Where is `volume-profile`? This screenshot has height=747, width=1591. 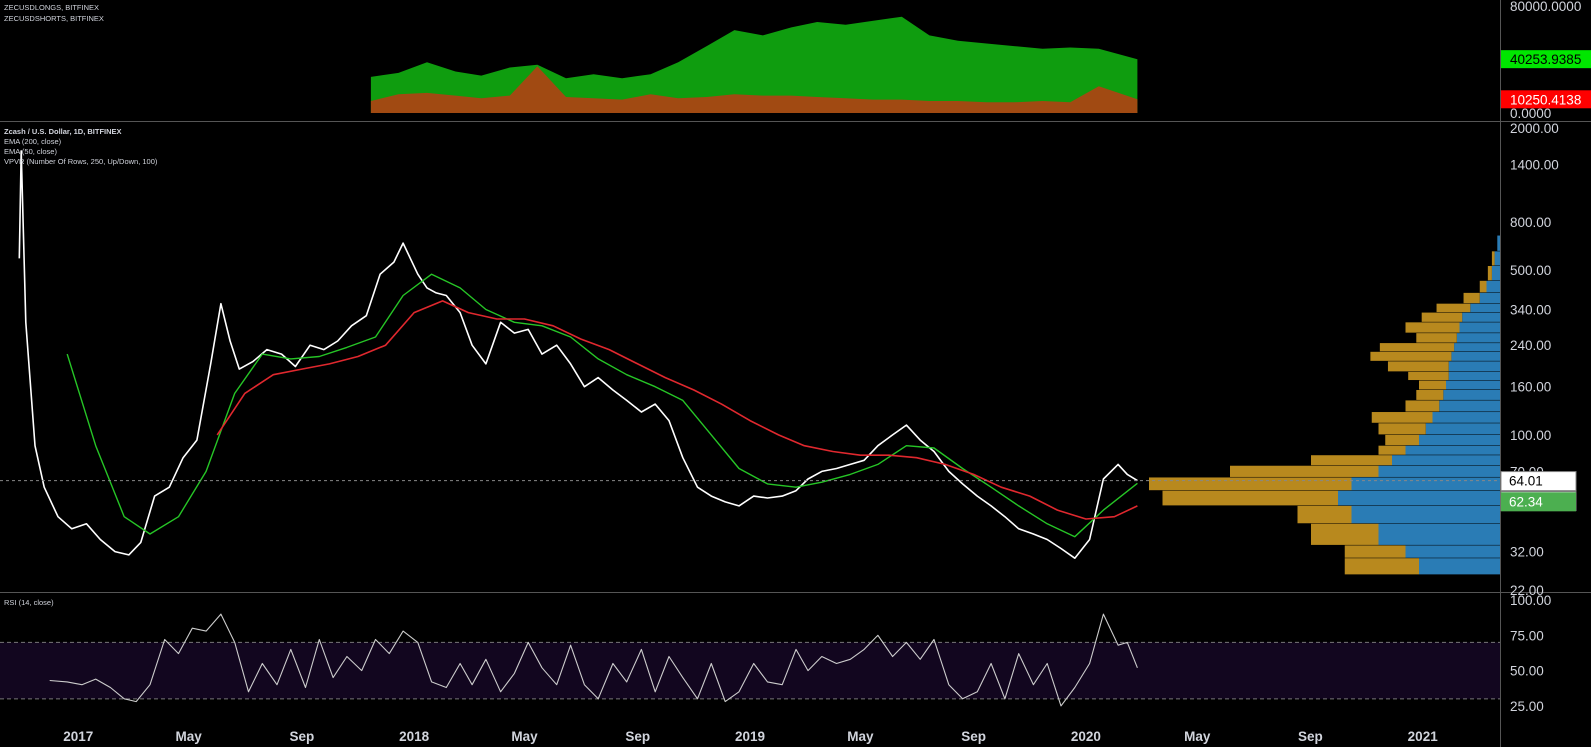
volume-profile is located at coordinates (1324, 405).